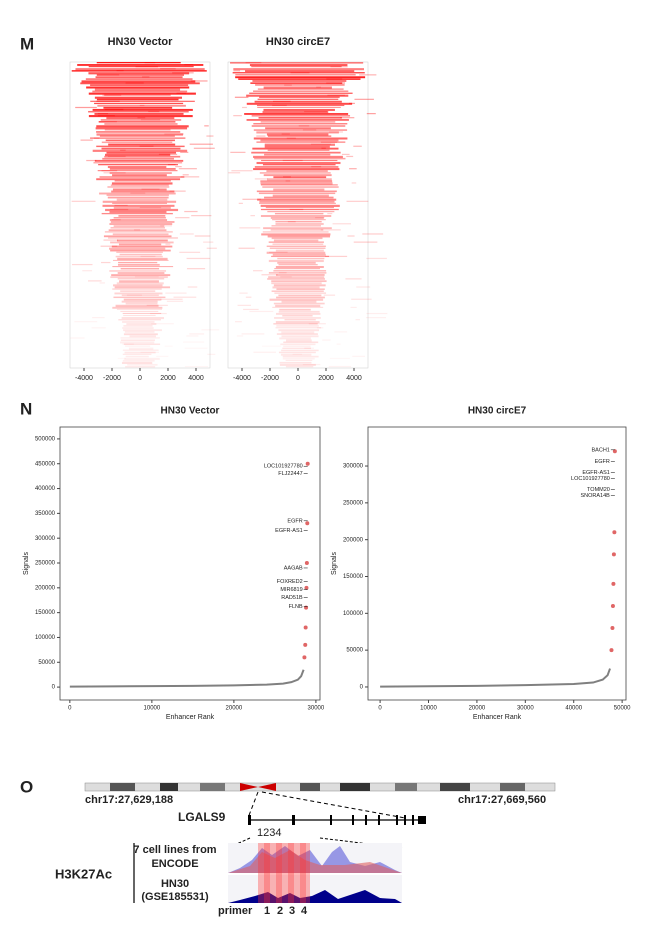  What do you see at coordinates (293, 568) in the screenshot?
I see `annotation: AAGAB` at bounding box center [293, 568].